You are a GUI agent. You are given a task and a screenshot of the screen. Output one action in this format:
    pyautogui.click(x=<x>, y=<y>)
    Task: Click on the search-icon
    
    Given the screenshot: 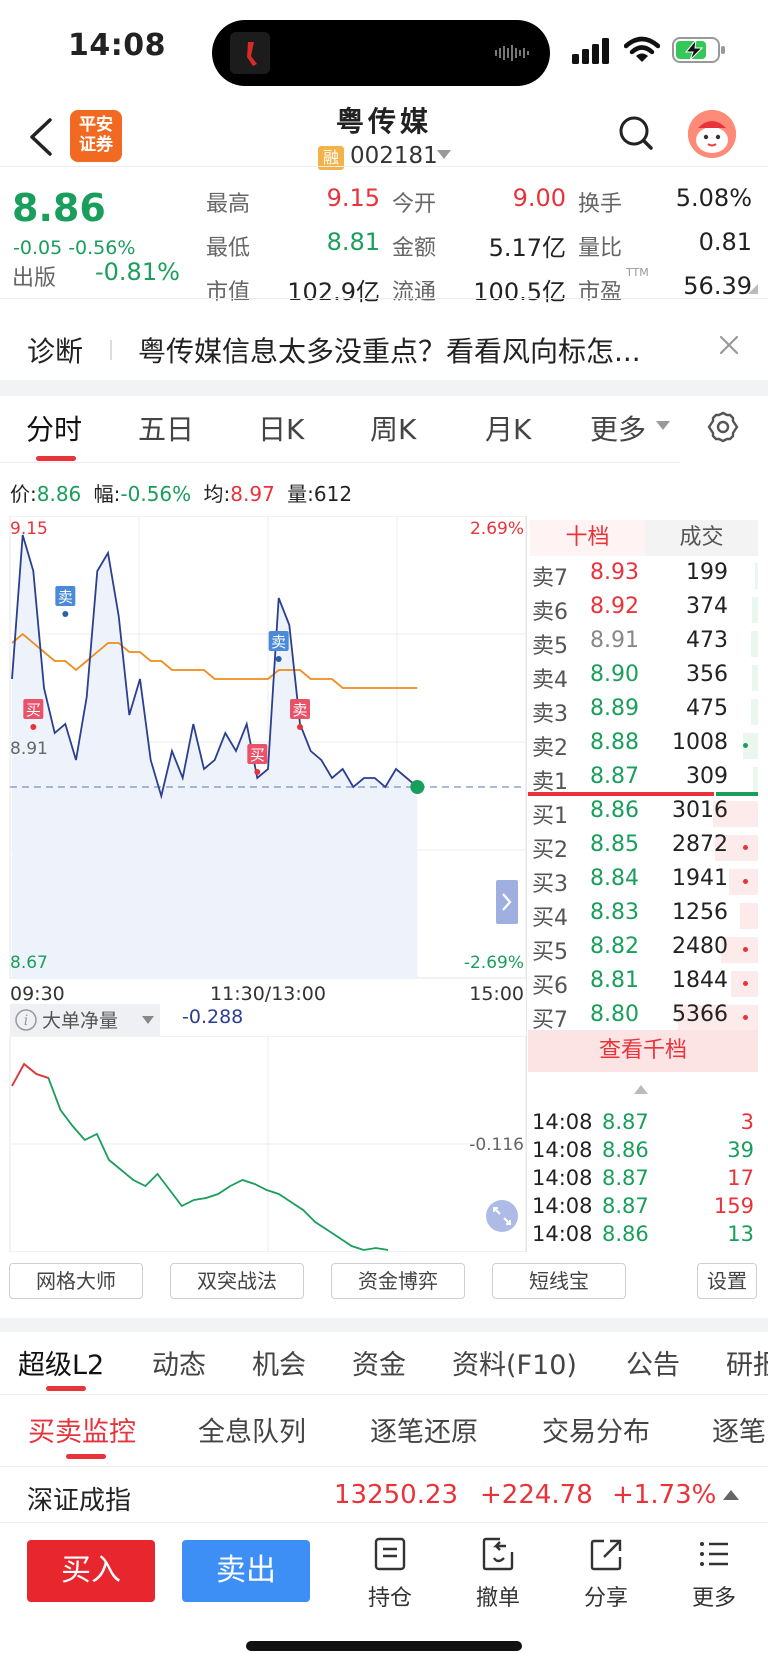 What is the action you would take?
    pyautogui.click(x=636, y=134)
    